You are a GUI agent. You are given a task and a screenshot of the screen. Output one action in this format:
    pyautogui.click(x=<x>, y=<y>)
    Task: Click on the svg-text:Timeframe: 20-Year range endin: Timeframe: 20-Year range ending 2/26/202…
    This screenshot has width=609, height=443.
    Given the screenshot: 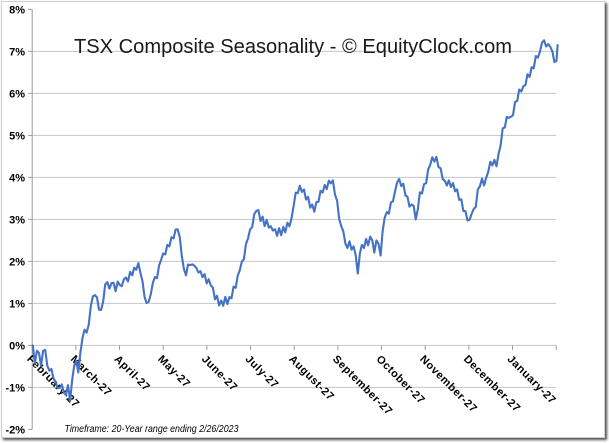 What is the action you would take?
    pyautogui.click(x=152, y=429)
    